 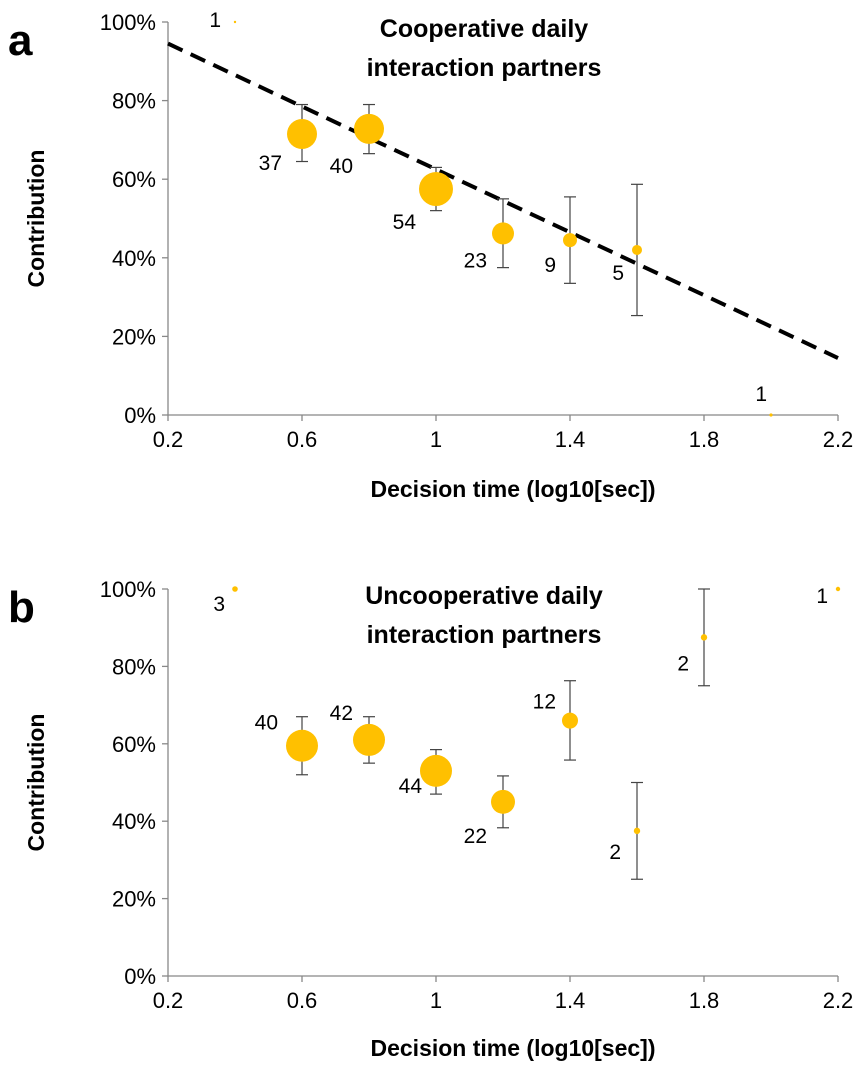 What do you see at coordinates (20, 40) in the screenshot?
I see `panel-letter: a` at bounding box center [20, 40].